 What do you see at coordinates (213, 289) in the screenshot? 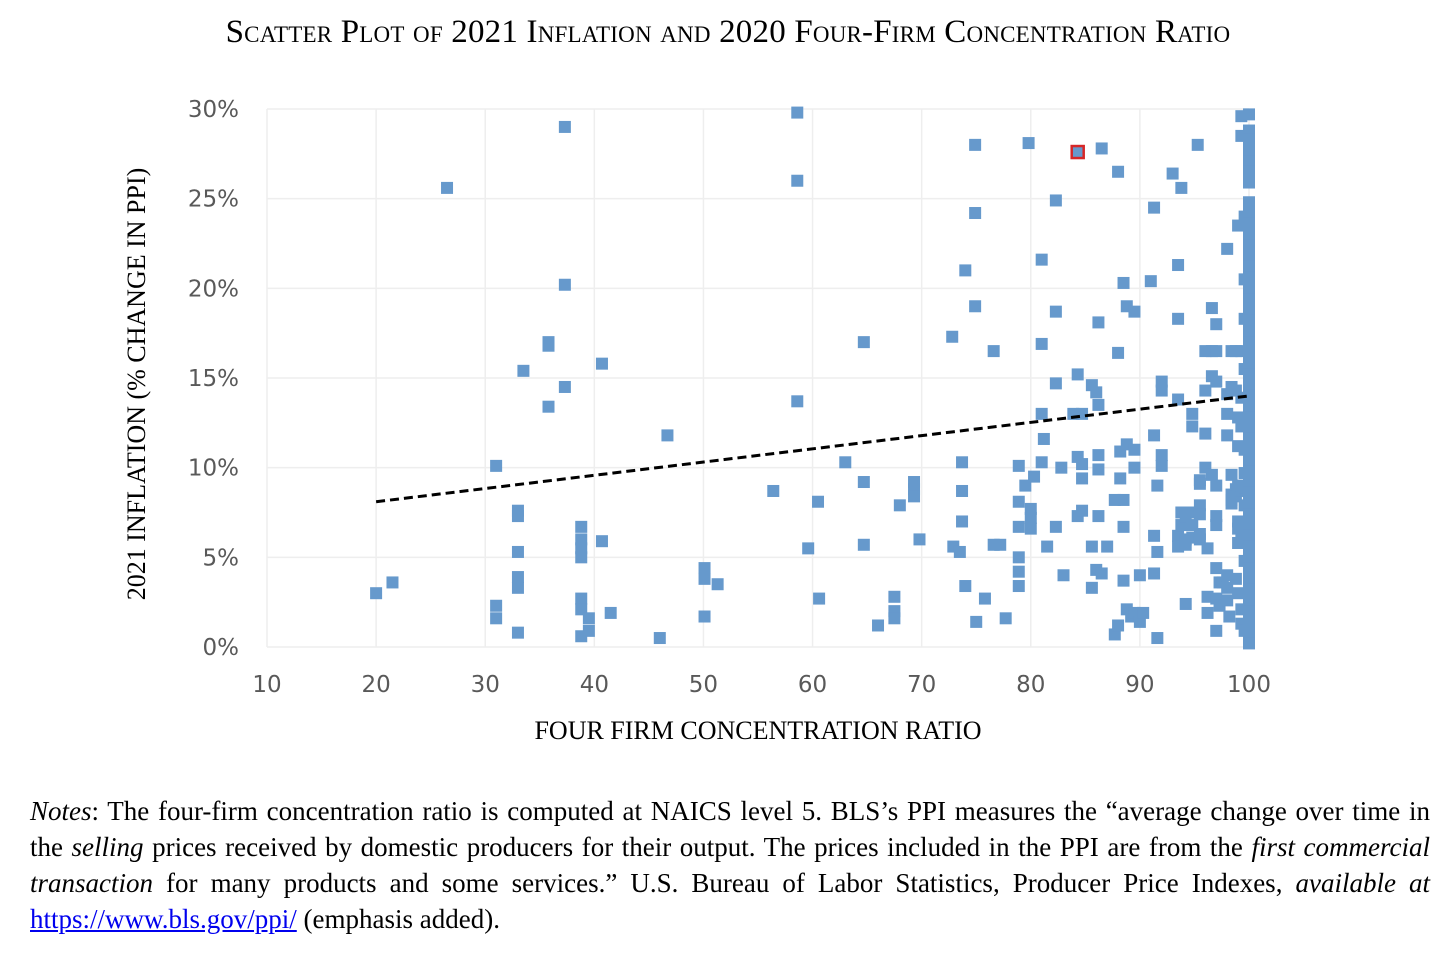
I see `y-tick-label: 20%` at bounding box center [213, 289].